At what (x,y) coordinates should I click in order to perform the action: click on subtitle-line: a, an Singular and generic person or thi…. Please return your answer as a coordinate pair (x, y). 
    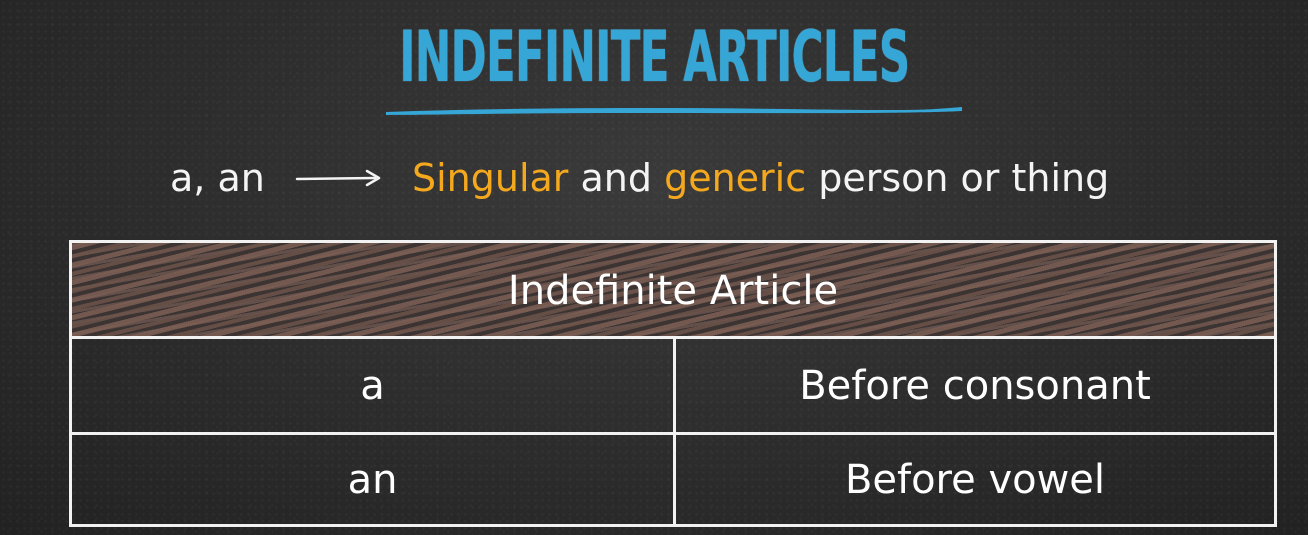
    Looking at the image, I should click on (654, 178).